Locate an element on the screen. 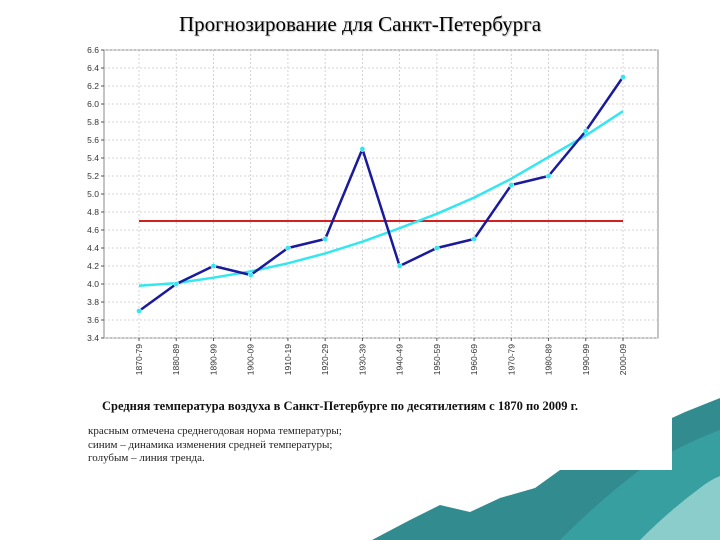 The width and height of the screenshot is (720, 540). y-tick-label: 3.8 is located at coordinates (93, 302).